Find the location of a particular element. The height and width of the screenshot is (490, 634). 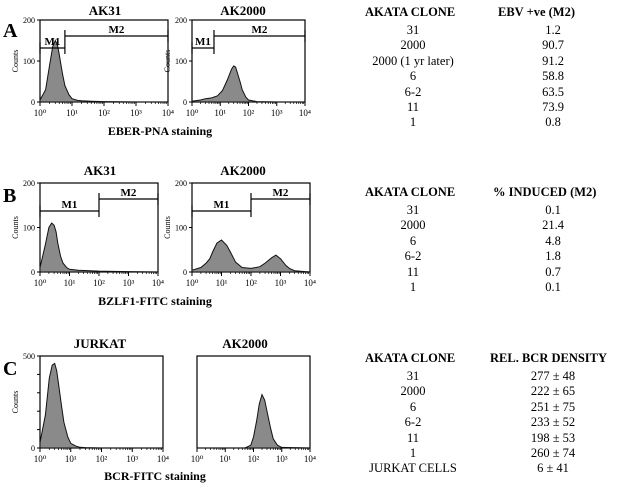

table-cell-value: 260 ± 74 is located at coordinates (553, 453).